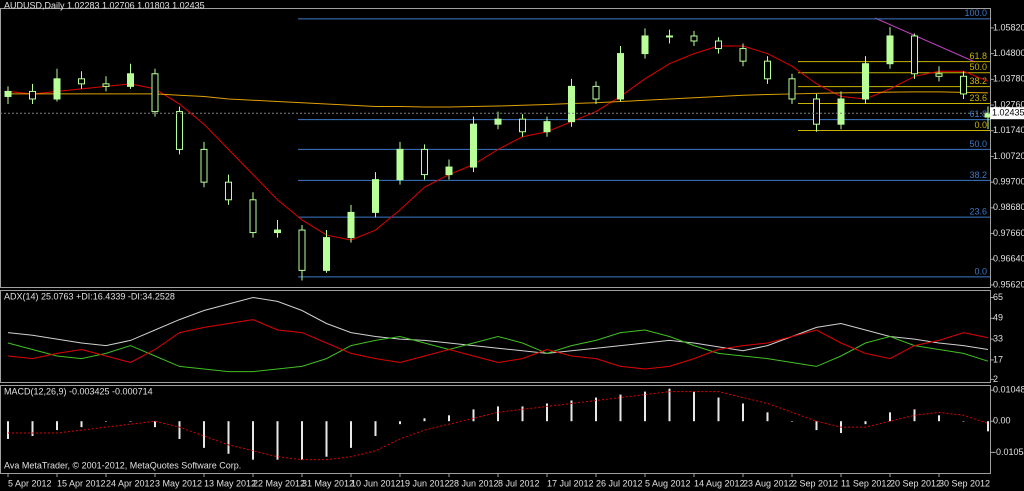  What do you see at coordinates (998, 359) in the screenshot?
I see `y-tick-label: 17` at bounding box center [998, 359].